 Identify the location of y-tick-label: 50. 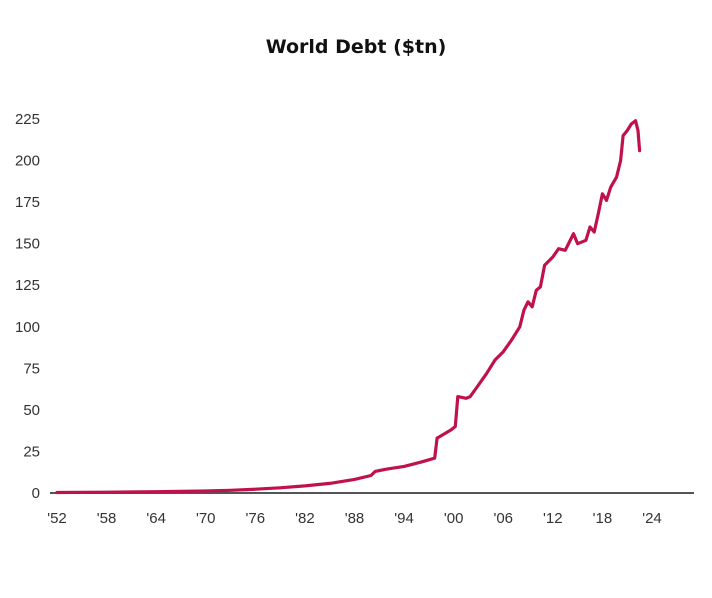
(31, 410).